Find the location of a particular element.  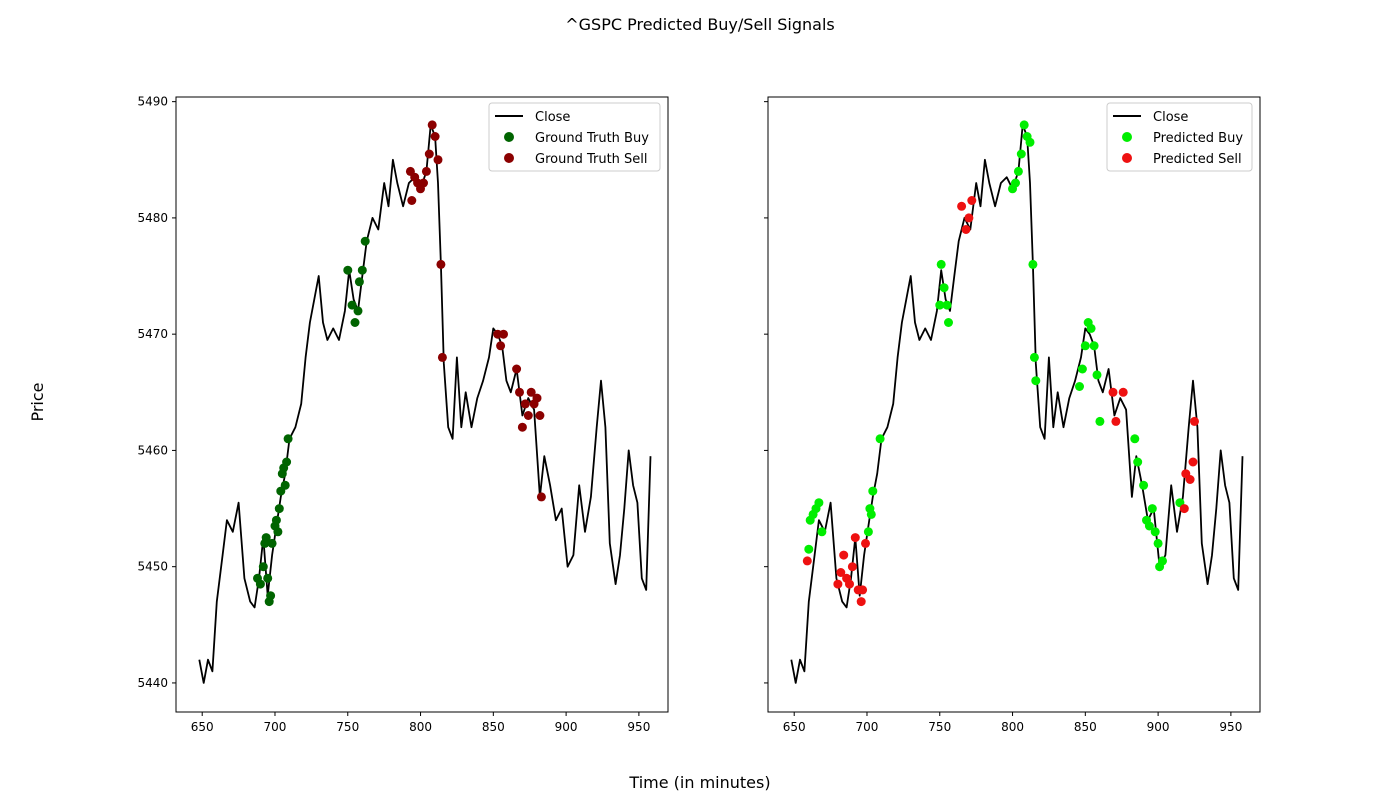

legend-box is located at coordinates (1179, 137).